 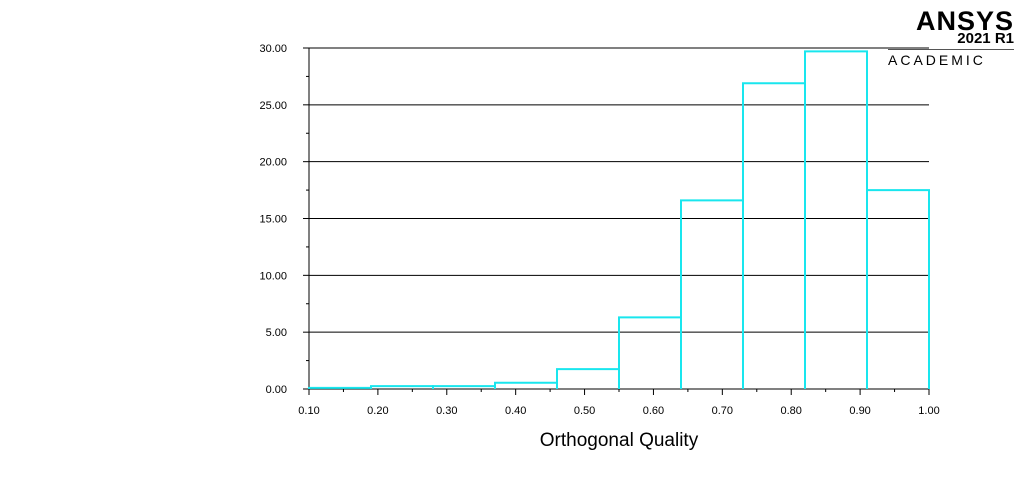 I want to click on y-tick-label: 5.00, so click(x=276, y=333).